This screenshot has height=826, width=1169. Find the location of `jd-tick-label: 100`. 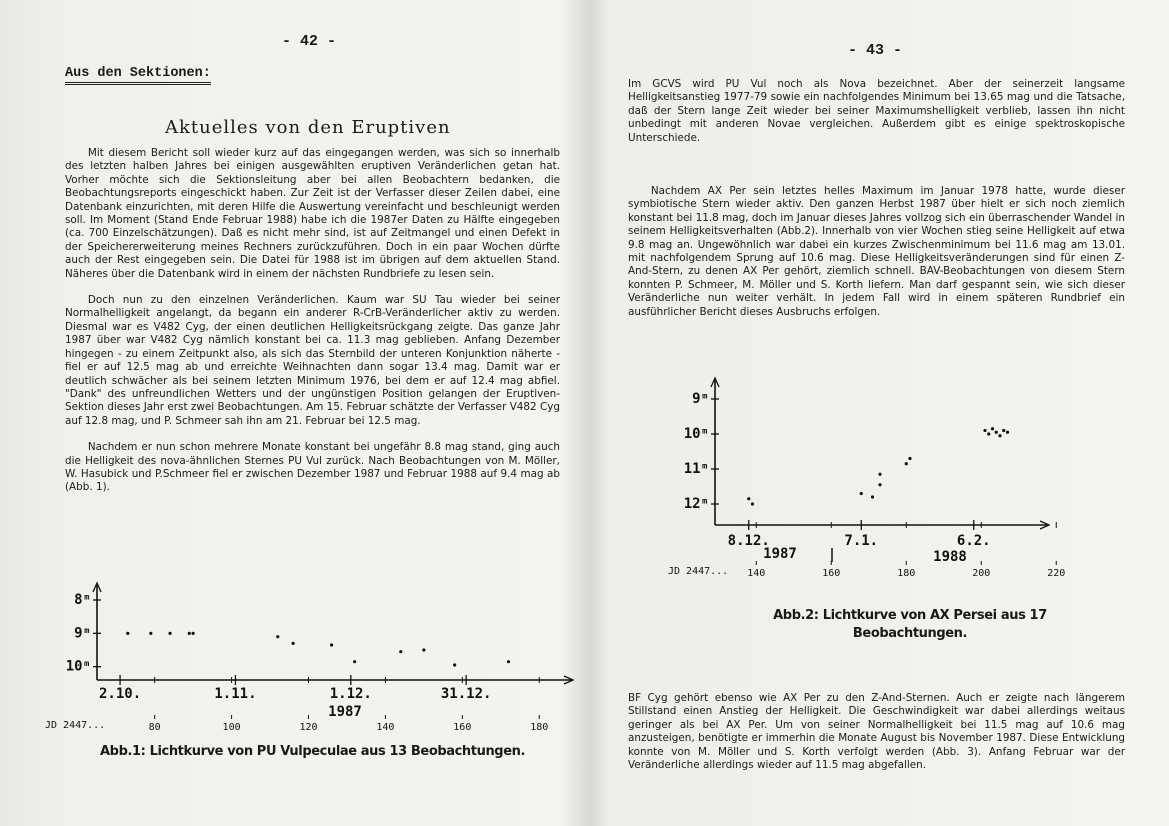

jd-tick-label: 100 is located at coordinates (232, 727).